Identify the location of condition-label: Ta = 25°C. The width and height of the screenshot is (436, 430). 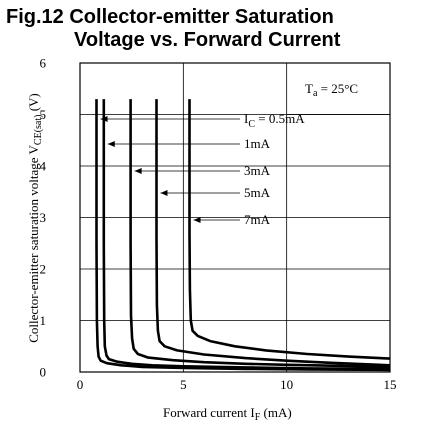
(331, 90).